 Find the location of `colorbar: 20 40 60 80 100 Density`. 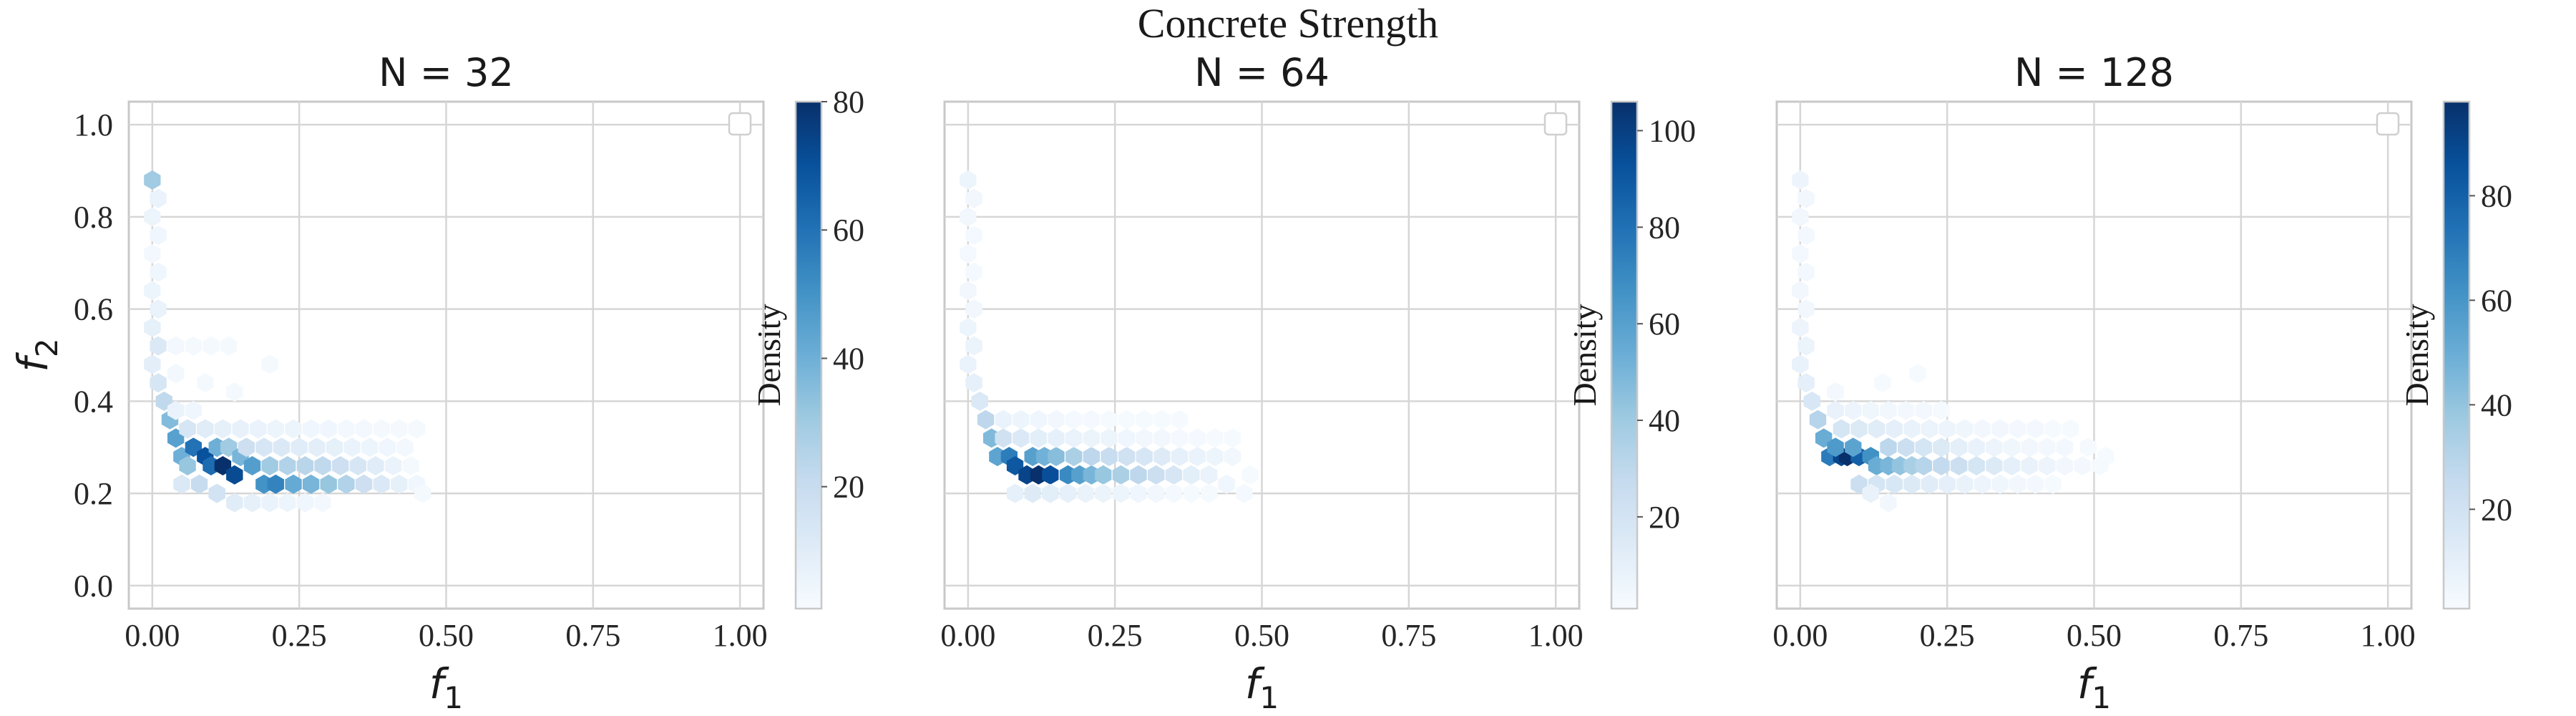

colorbar: 20 40 60 80 100 Density is located at coordinates (1631, 355).